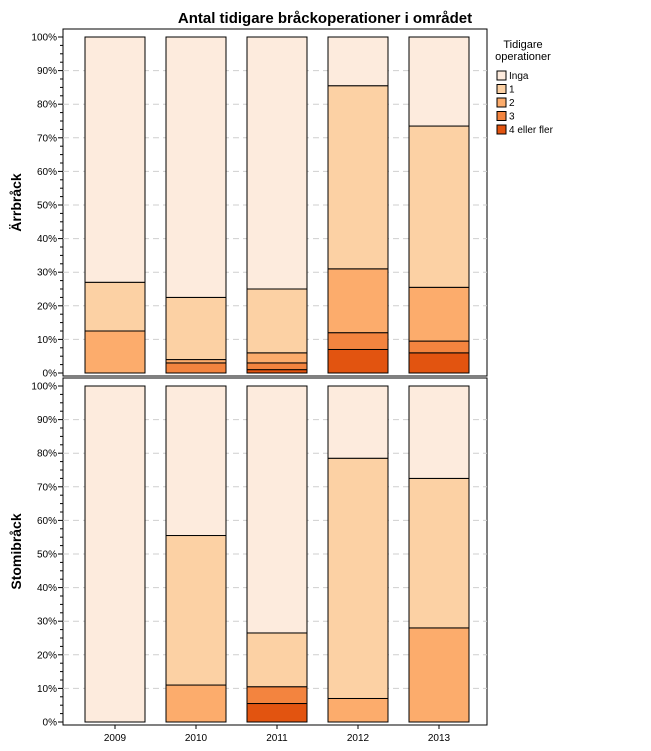  What do you see at coordinates (522, 45) in the screenshot?
I see `legend-title: Tidigare` at bounding box center [522, 45].